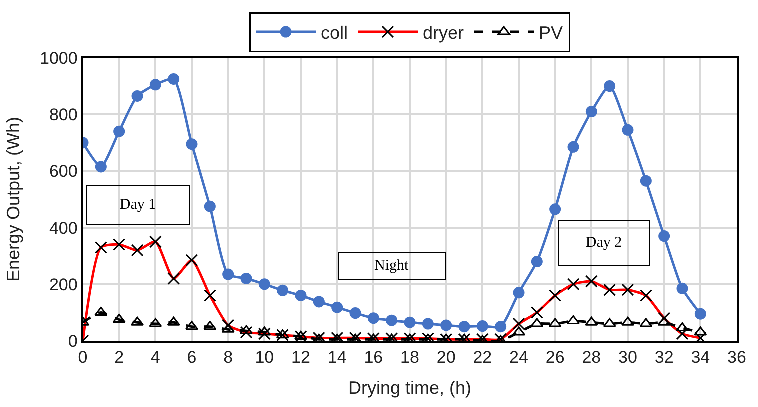 The image size is (758, 407). What do you see at coordinates (63, 284) in the screenshot?
I see `y-tick-label: 200` at bounding box center [63, 284].